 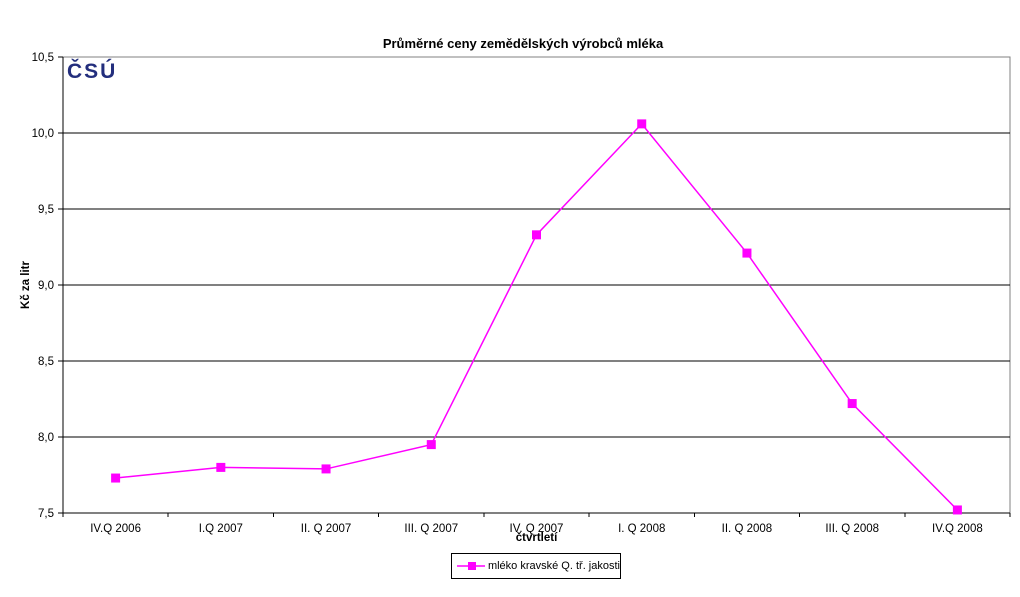 I want to click on x-axis-title: čtvrtletí, so click(x=536, y=538).